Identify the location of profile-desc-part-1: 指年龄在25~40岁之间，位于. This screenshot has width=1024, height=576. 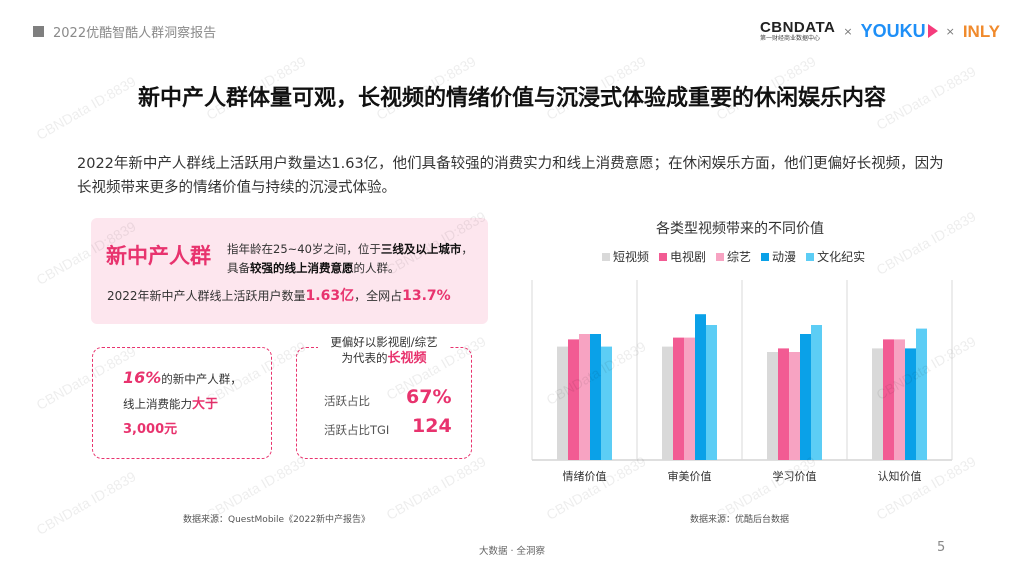
(304, 249).